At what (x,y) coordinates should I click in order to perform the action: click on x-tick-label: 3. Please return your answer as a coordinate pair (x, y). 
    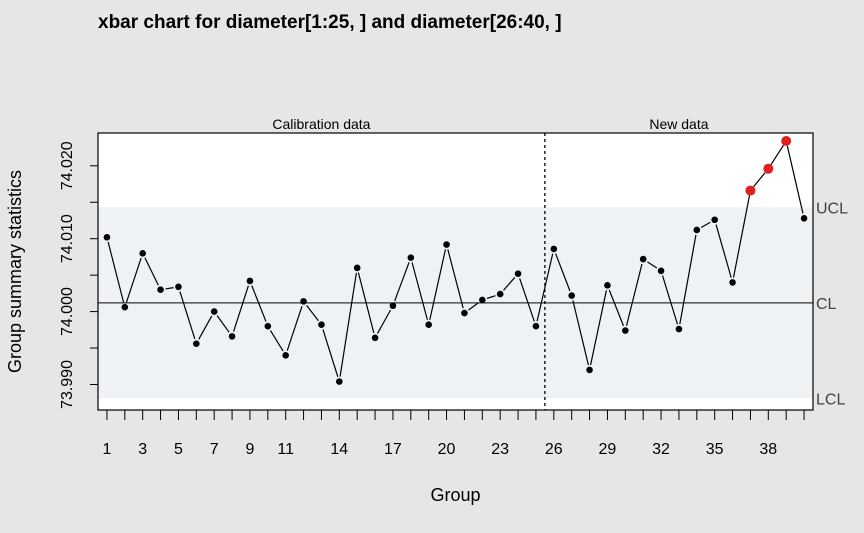
    Looking at the image, I should click on (142, 449).